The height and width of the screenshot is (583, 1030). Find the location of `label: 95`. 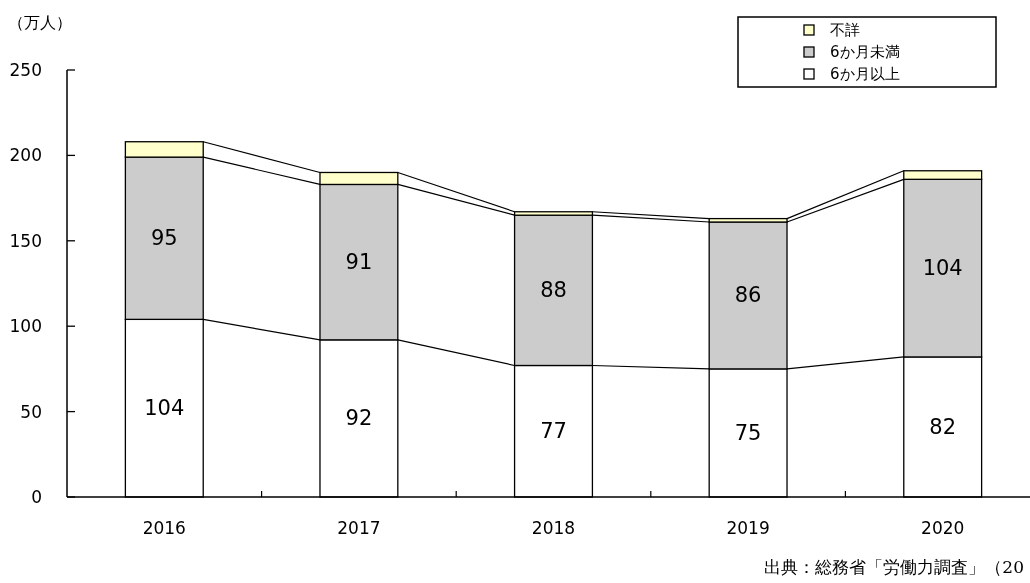

label: 95 is located at coordinates (164, 238).